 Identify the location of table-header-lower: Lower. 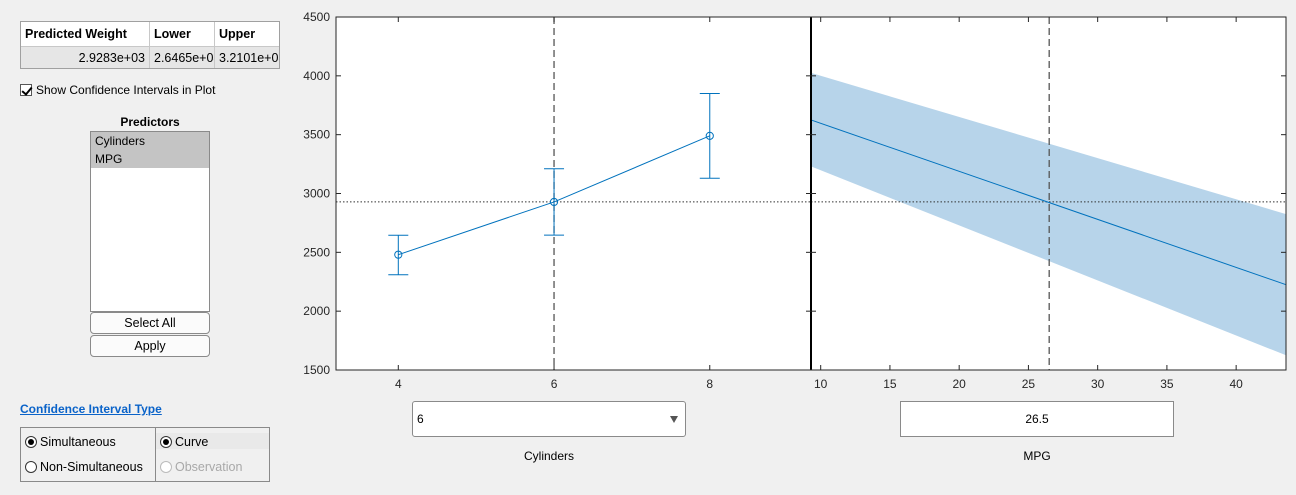
(182, 34).